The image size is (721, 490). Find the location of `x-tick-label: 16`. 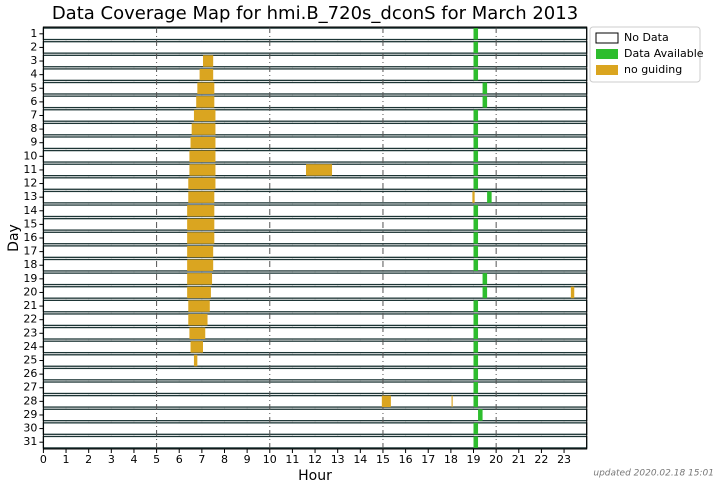

x-tick-label: 16 is located at coordinates (406, 459).